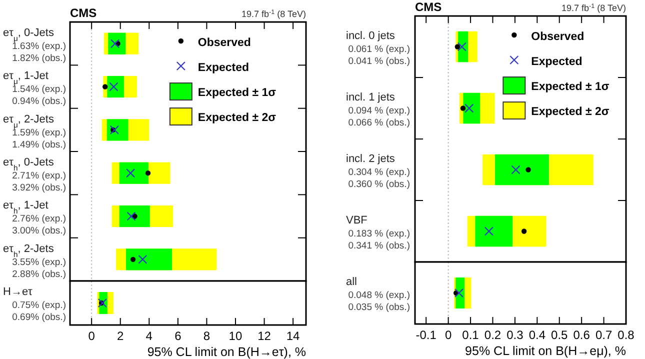  What do you see at coordinates (515, 335) in the screenshot?
I see `x-tick-label: 0.3` at bounding box center [515, 335].